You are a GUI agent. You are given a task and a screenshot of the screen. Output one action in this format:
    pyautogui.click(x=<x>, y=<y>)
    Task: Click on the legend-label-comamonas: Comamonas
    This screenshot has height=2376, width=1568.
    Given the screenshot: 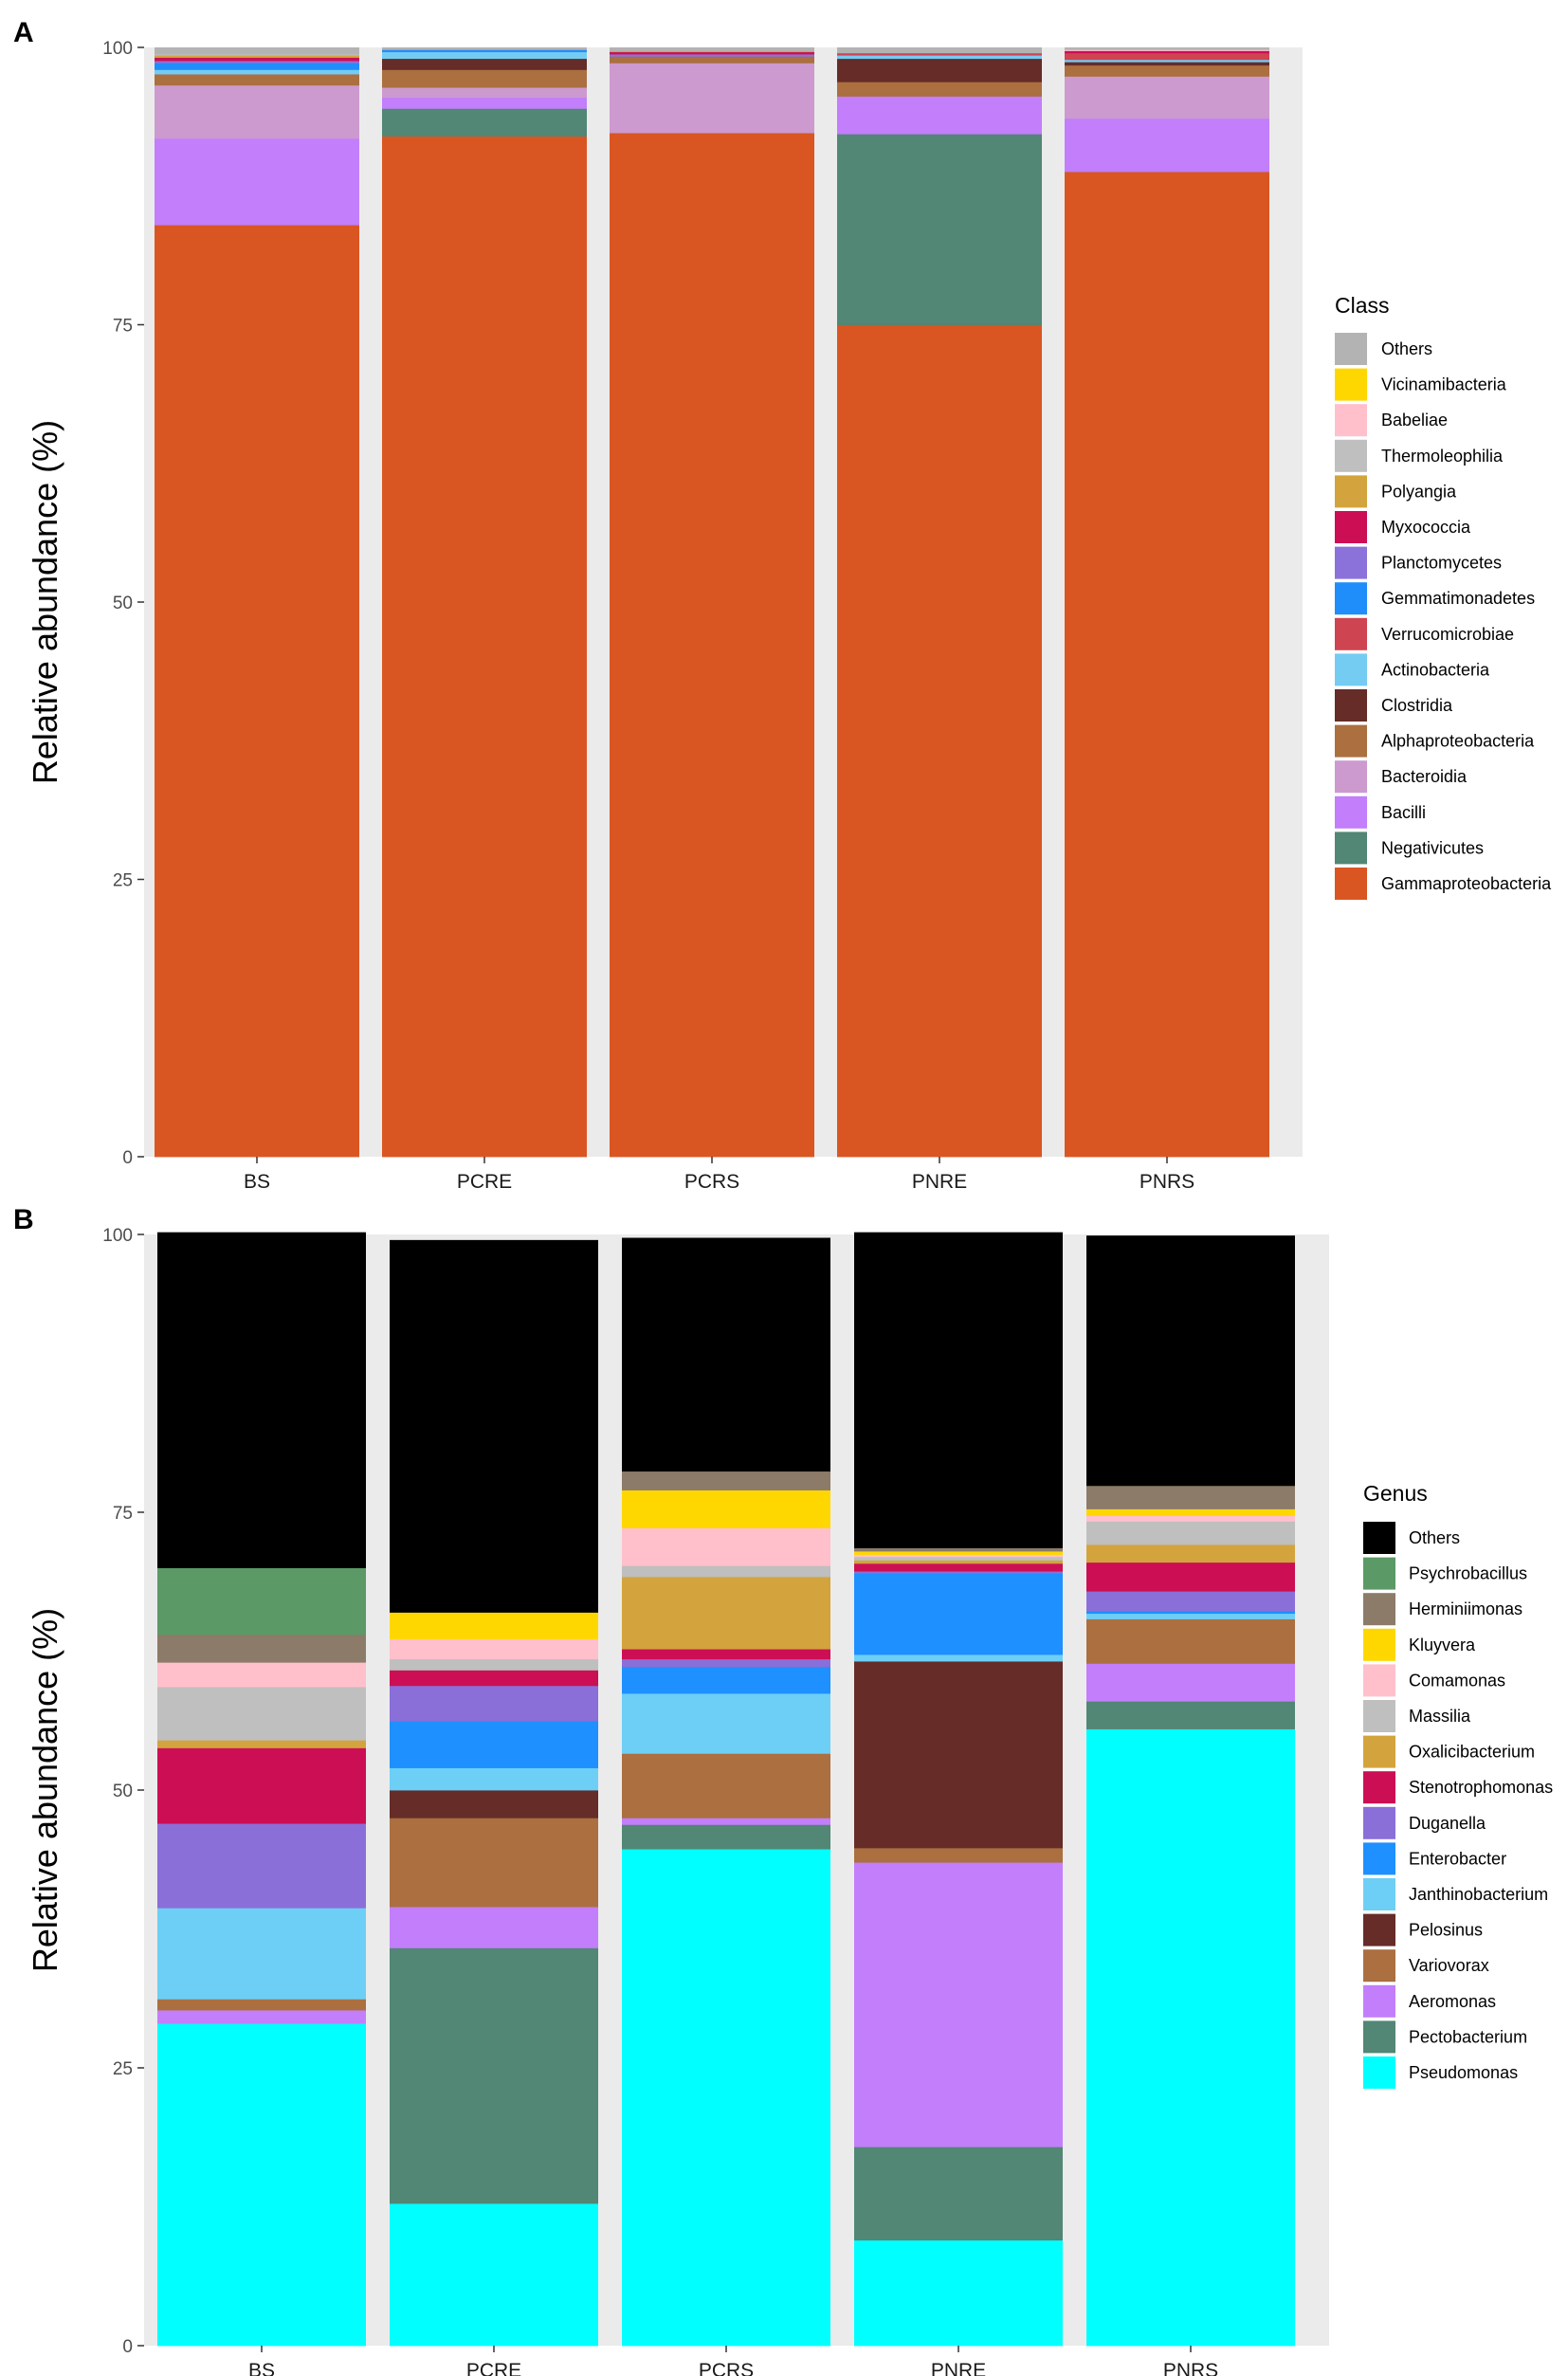 What is the action you would take?
    pyautogui.click(x=1457, y=1680)
    